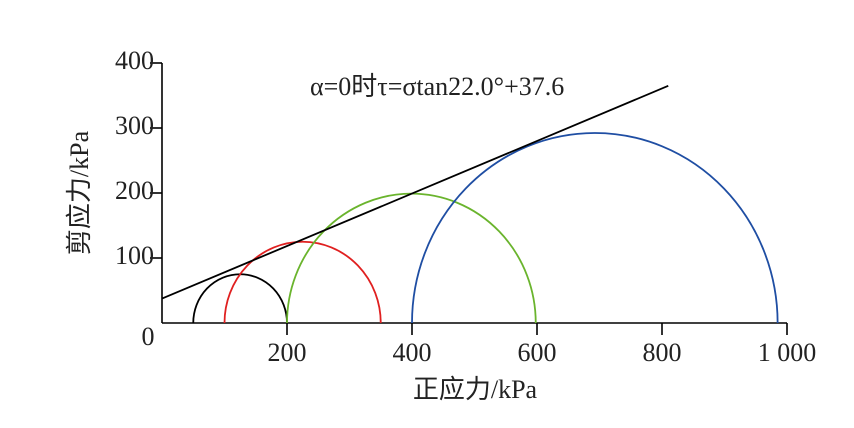 This screenshot has width=854, height=428. I want to click on y-tick-label: 100, so click(134, 255).